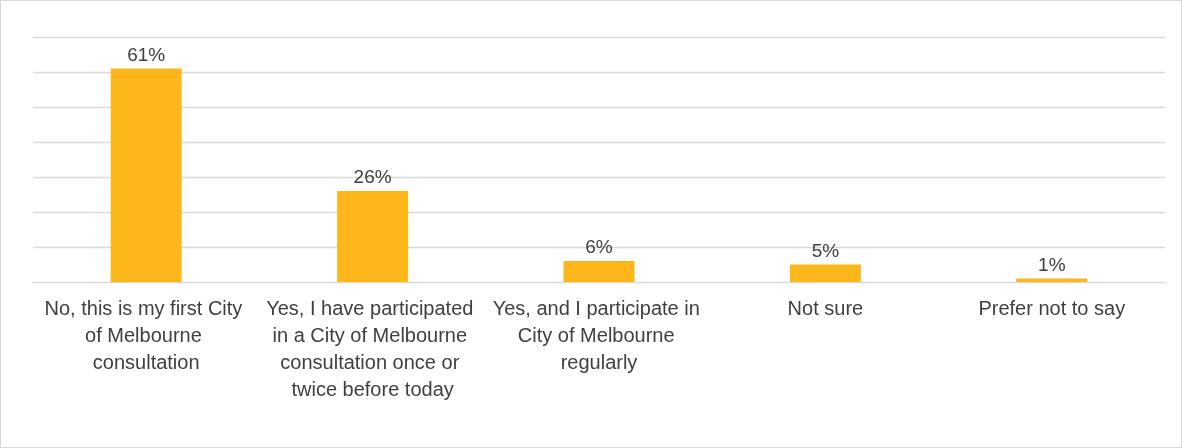  Describe the element at coordinates (372, 348) in the screenshot. I see `x-tick-label: Yes, I have participated in a City of Melbourne consultation once or twice before today` at that location.